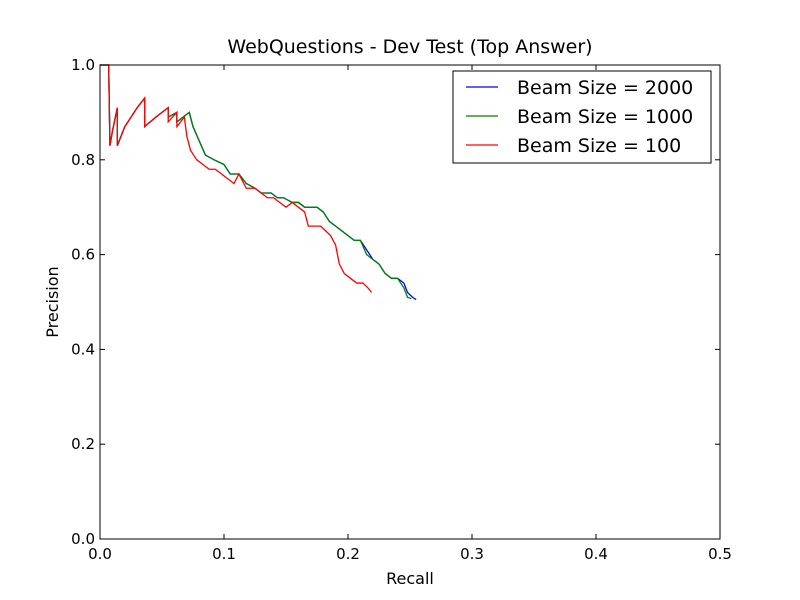  I want to click on y-tick-label: 0.8, so click(83, 160).